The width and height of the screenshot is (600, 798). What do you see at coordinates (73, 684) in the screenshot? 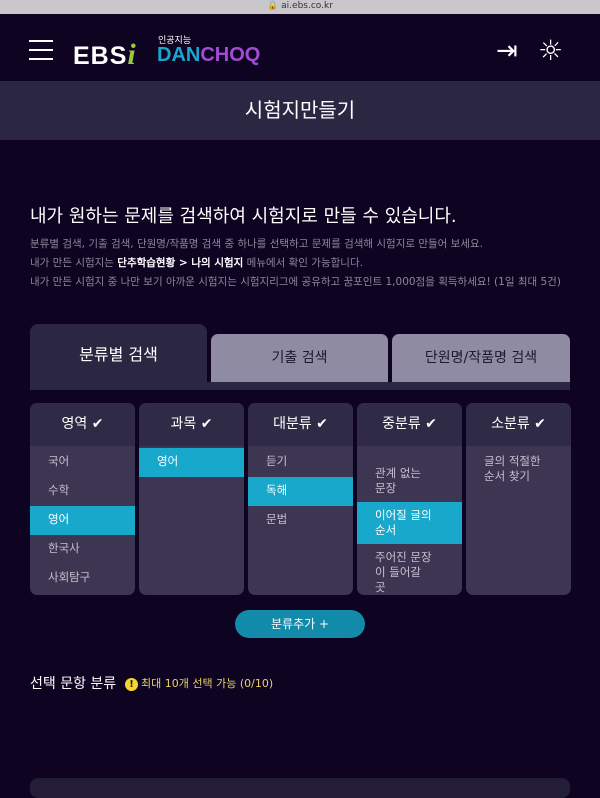
I see `selected-category-title: 선택 문항 분류` at bounding box center [73, 684].